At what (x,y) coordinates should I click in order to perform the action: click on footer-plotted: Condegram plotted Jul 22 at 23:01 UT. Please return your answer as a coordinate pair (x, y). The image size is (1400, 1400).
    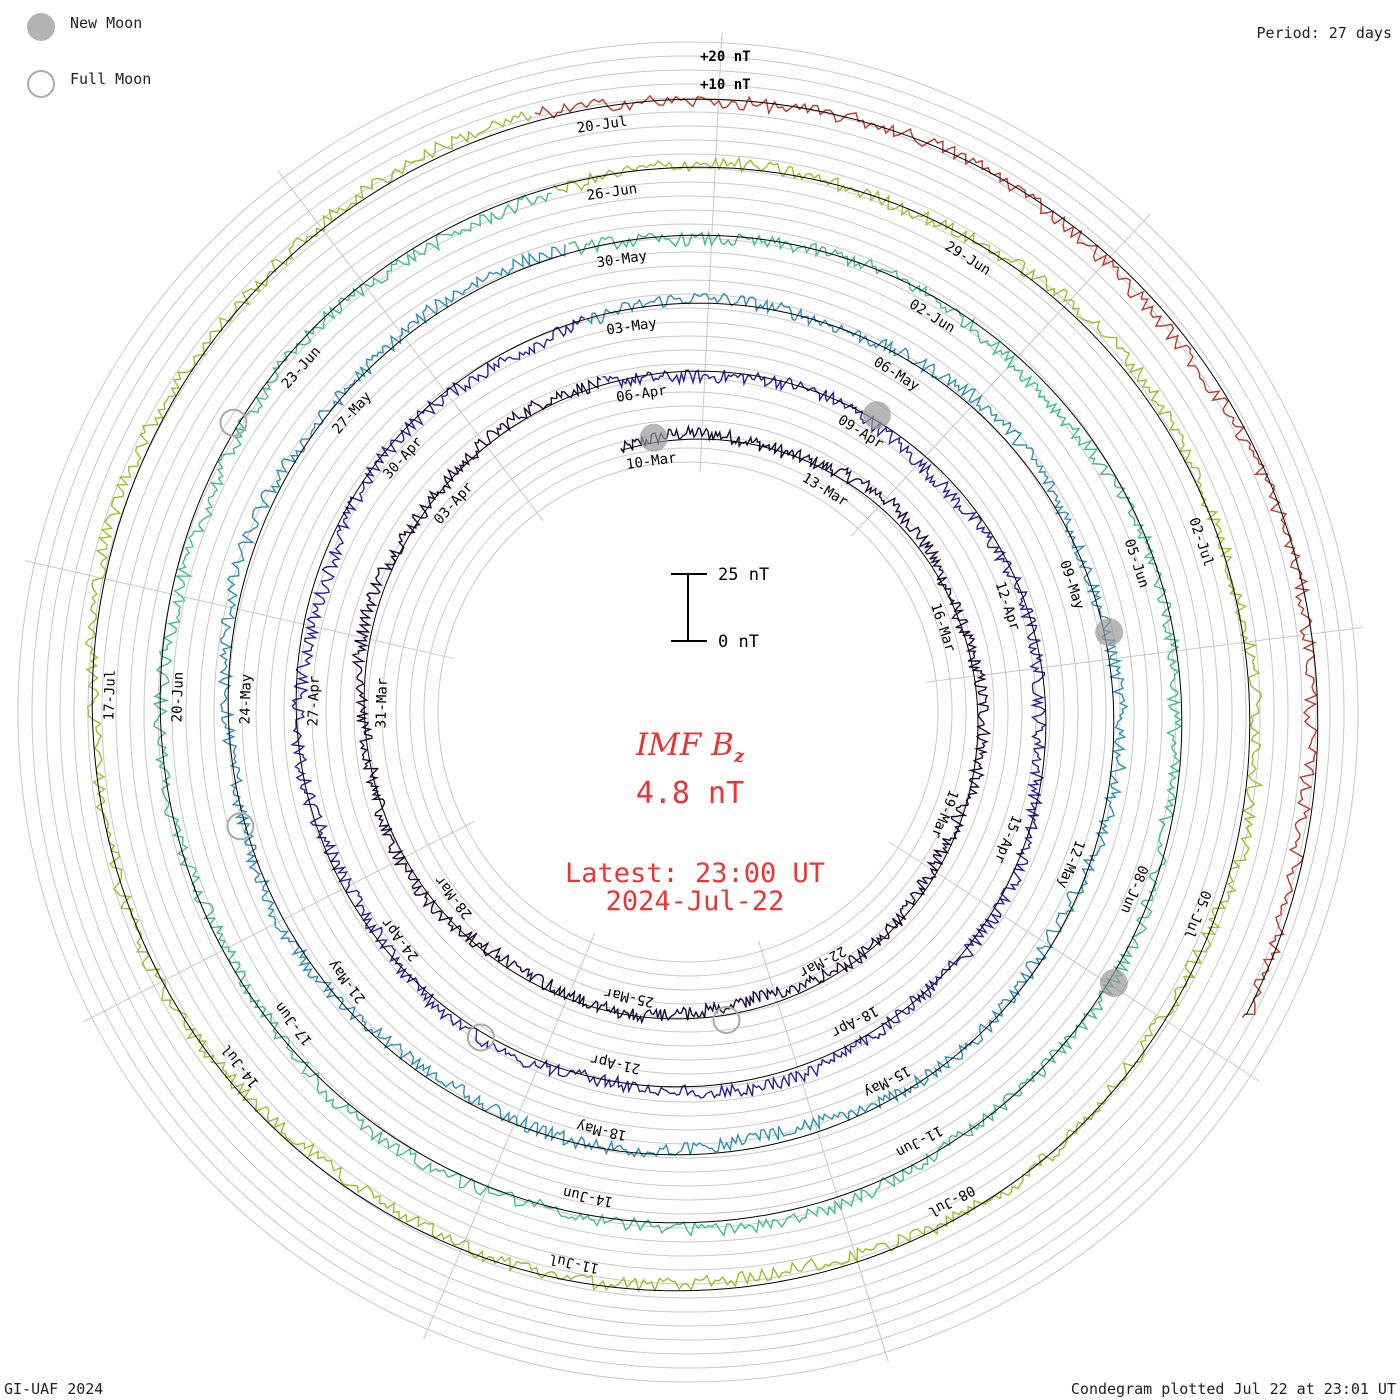
    Looking at the image, I should click on (1233, 1389).